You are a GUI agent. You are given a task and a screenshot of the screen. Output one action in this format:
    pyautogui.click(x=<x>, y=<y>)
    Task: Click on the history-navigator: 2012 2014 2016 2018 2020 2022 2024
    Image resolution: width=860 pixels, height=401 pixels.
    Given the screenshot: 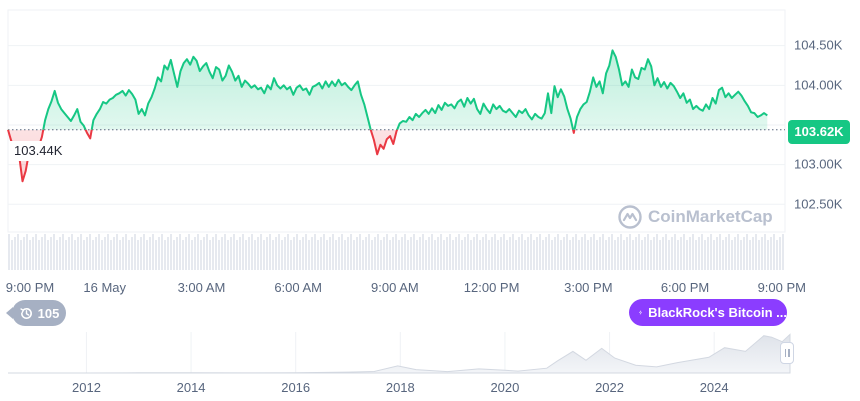 What is the action you would take?
    pyautogui.click(x=399, y=363)
    